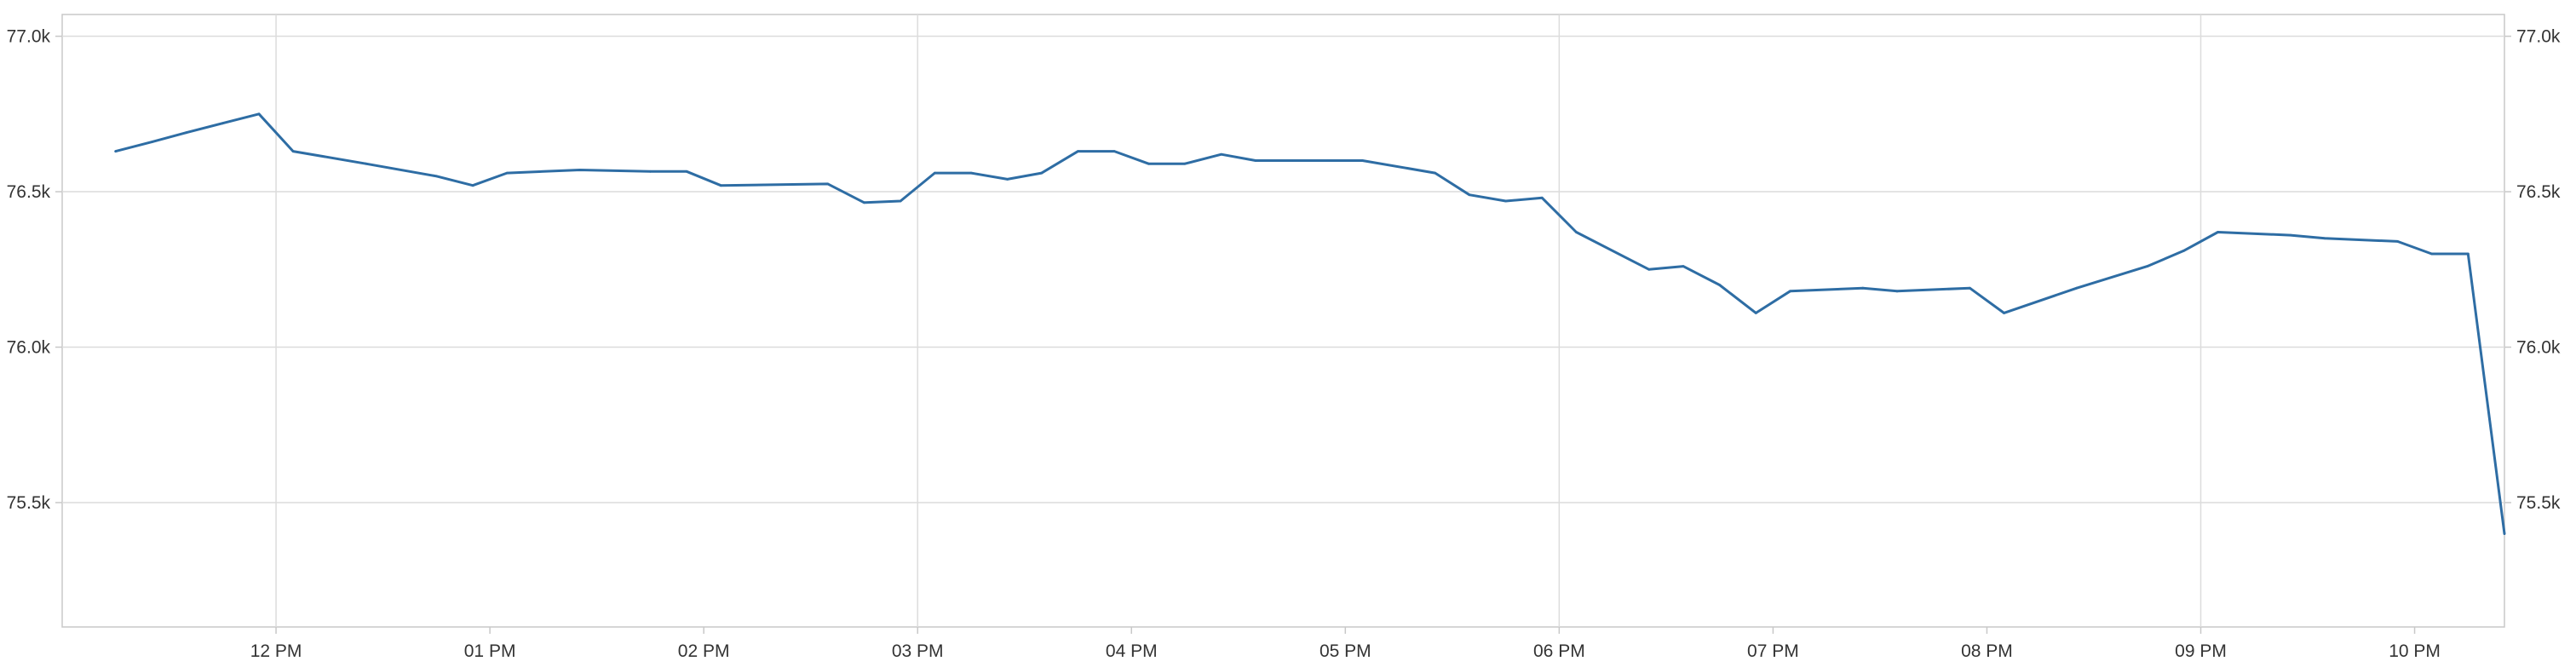 The height and width of the screenshot is (667, 2576). Describe the element at coordinates (1346, 651) in the screenshot. I see `x-tick-label: 05 PM` at that location.